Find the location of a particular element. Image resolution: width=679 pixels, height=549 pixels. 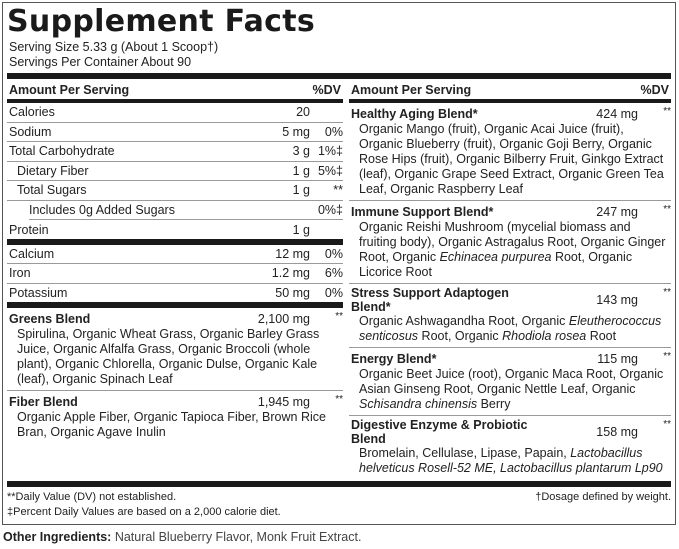

nutrient-dv: ** is located at coordinates (338, 190).